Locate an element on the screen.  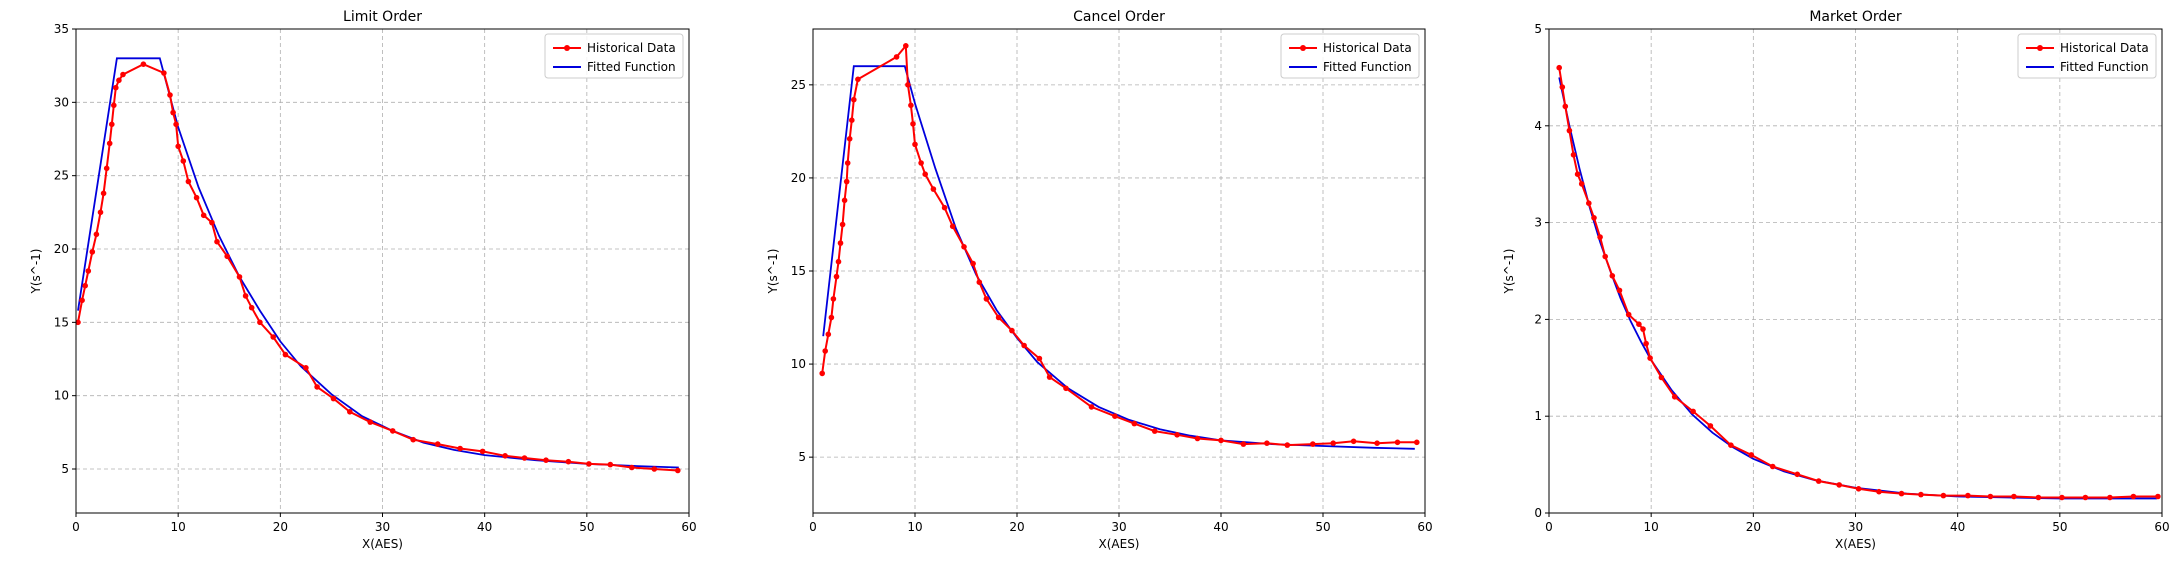
y-axis-label: Y(s^-1) is located at coordinates (36, 272).